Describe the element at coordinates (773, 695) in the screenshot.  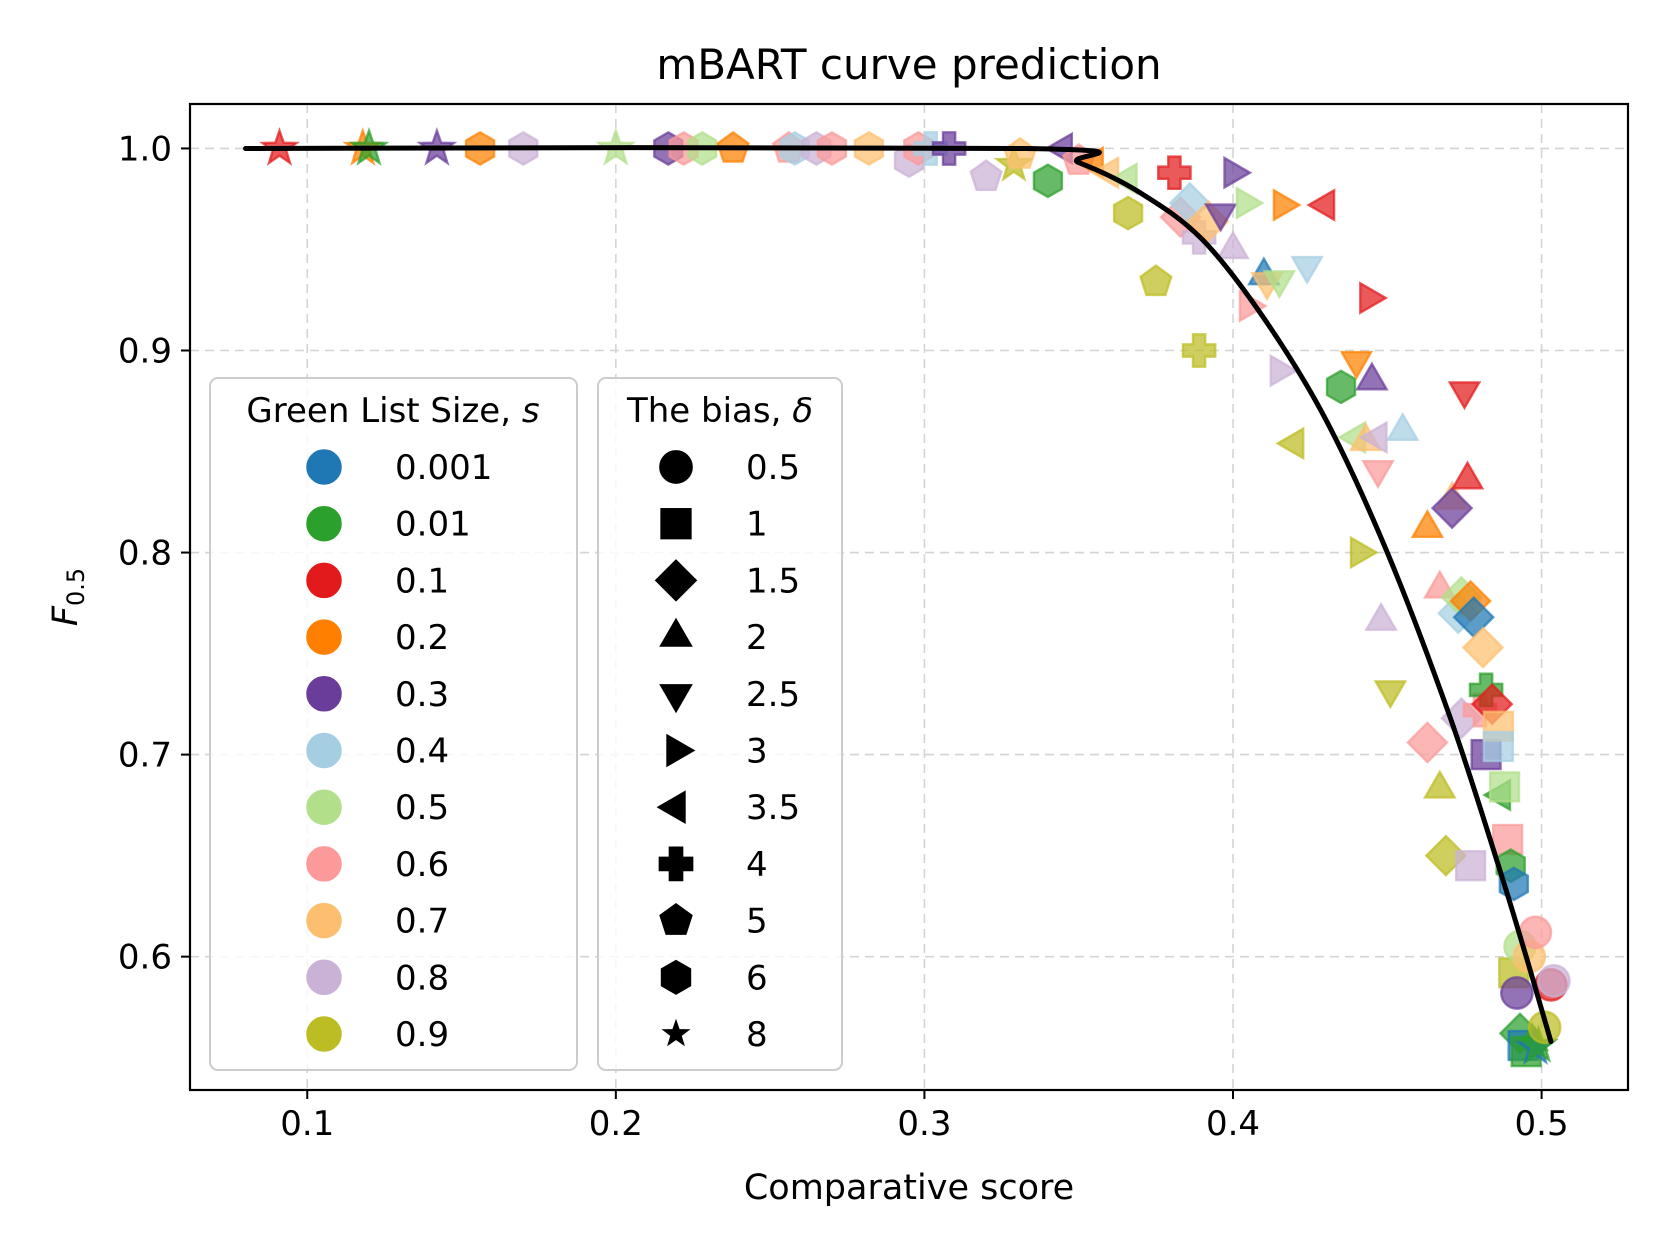
I see `legend-marker-label: 2.5` at that location.